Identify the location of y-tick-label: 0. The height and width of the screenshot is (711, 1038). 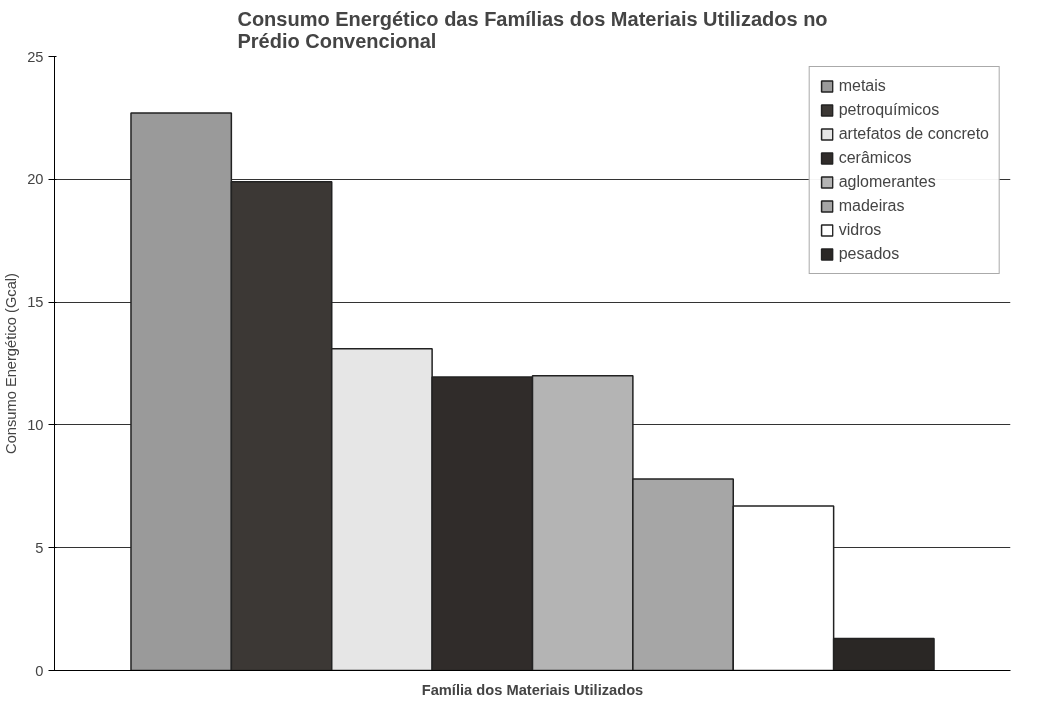
(39, 670).